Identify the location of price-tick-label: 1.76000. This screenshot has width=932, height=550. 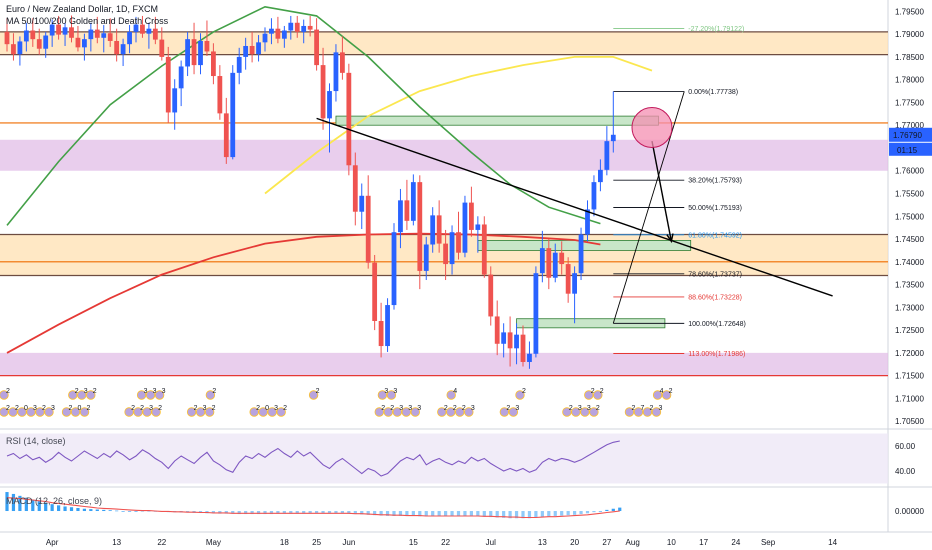
(909, 171).